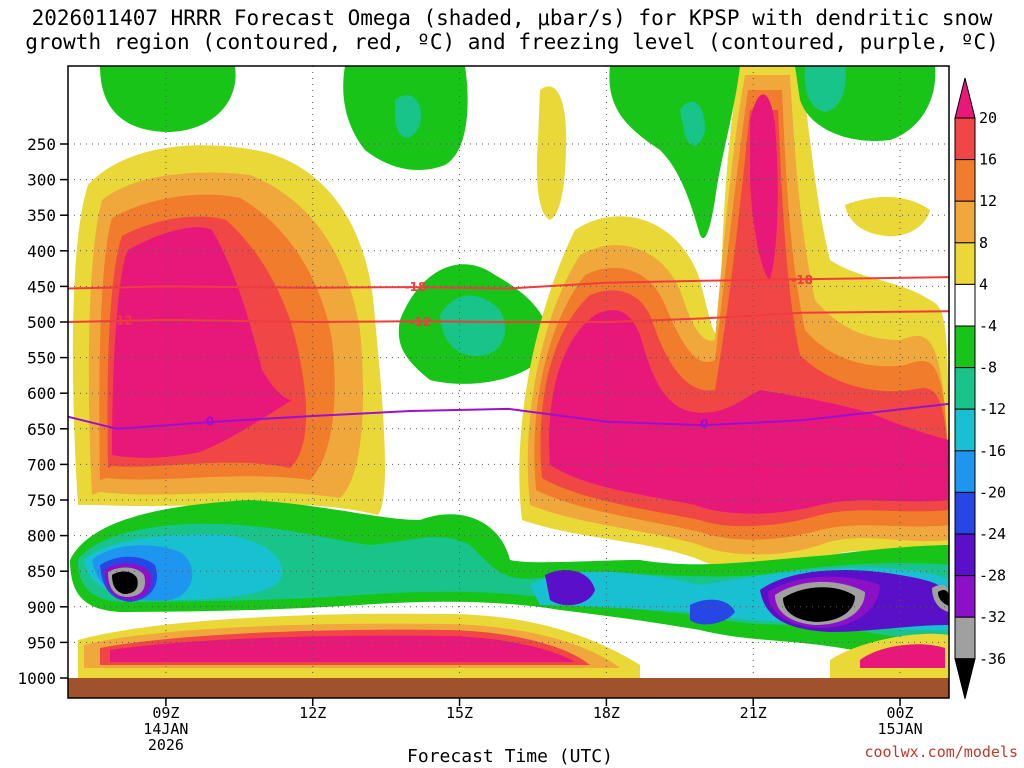  What do you see at coordinates (41, 393) in the screenshot?
I see `y-tick-label: 600` at bounding box center [41, 393].